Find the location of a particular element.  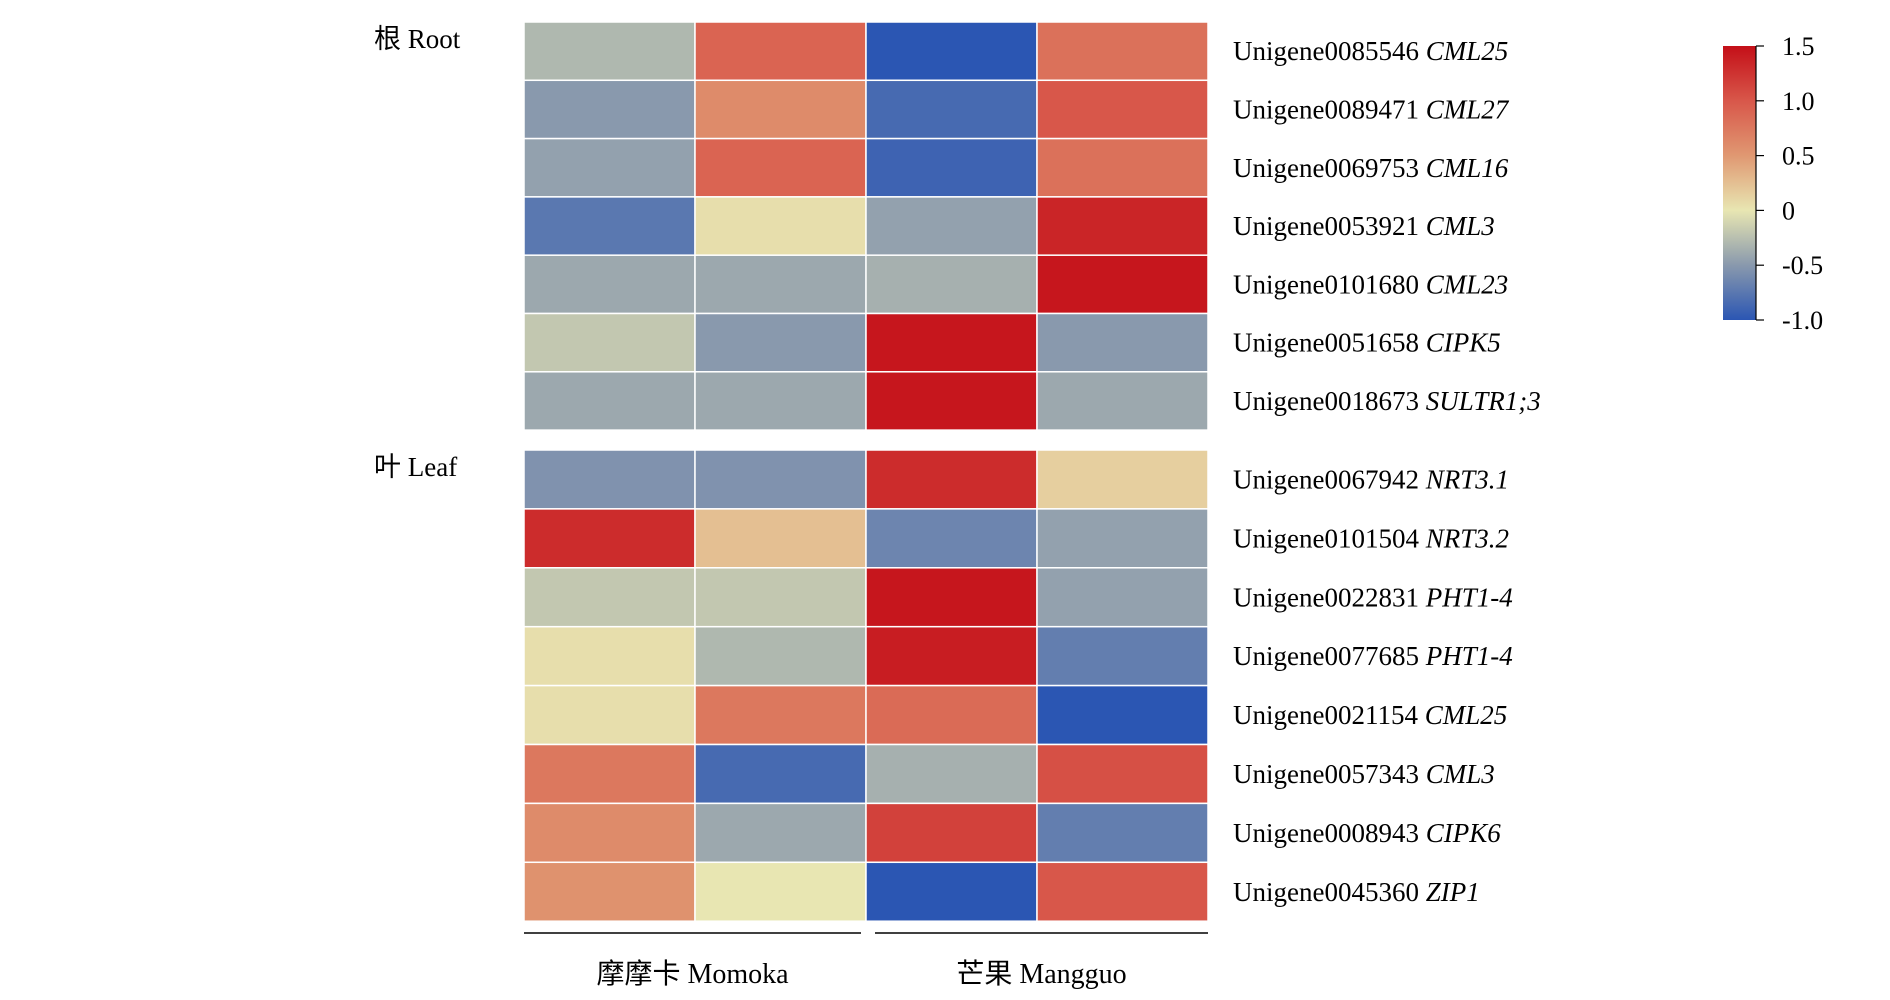

panel-label-root: 根 Root is located at coordinates (417, 39).